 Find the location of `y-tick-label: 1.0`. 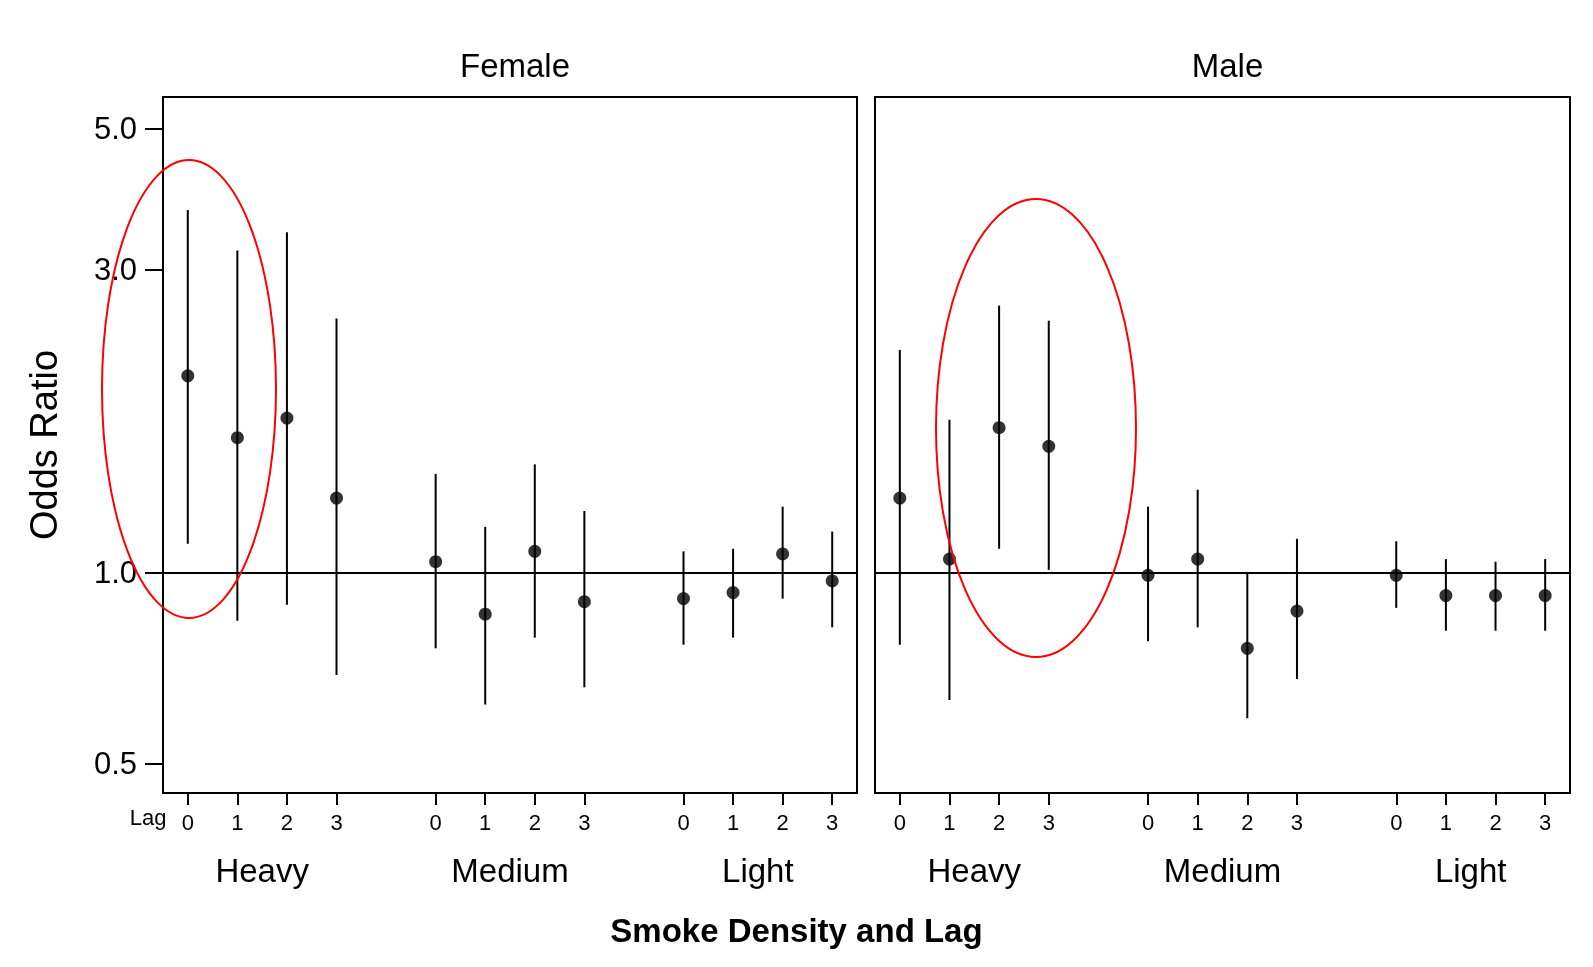

y-tick-label: 1.0 is located at coordinates (115, 573).